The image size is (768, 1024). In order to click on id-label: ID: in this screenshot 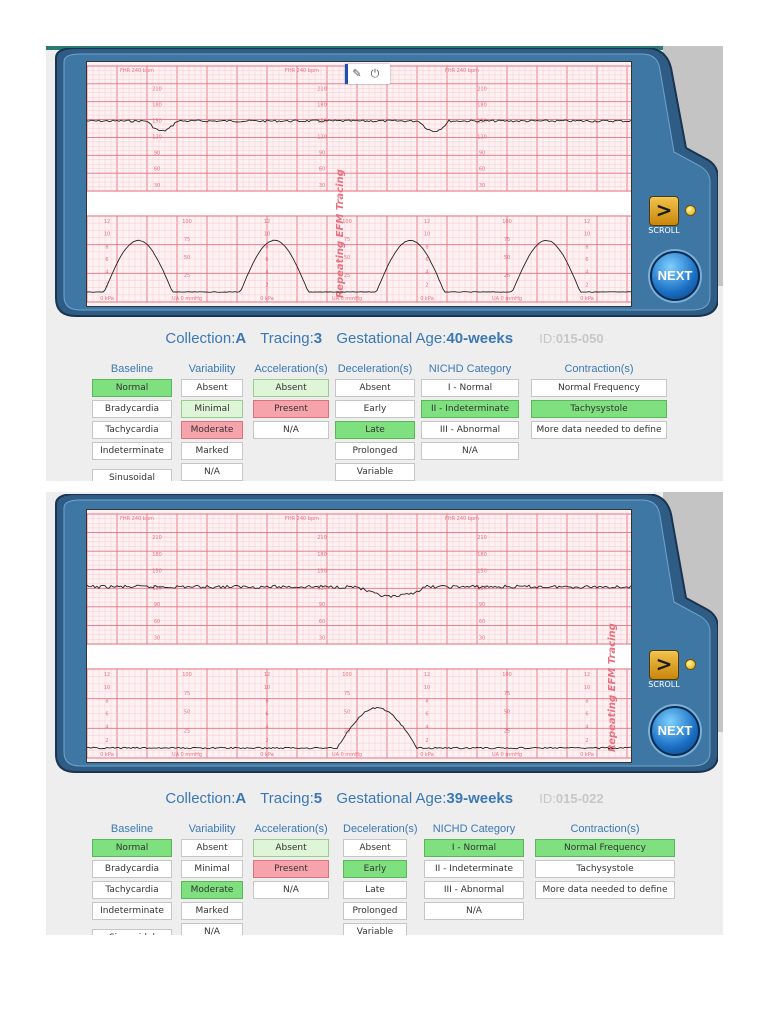, I will do `click(547, 798)`.